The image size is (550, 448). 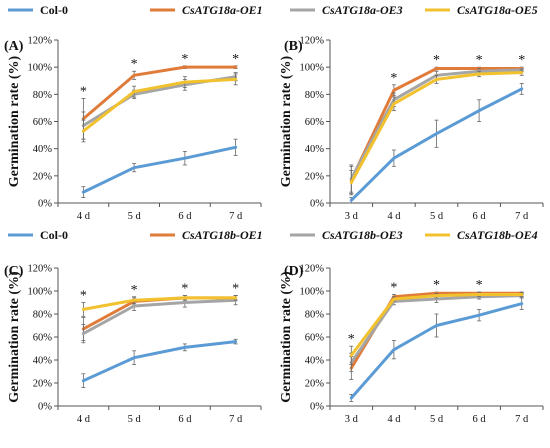 I want to click on legend-label: Col-0, so click(x=54, y=10).